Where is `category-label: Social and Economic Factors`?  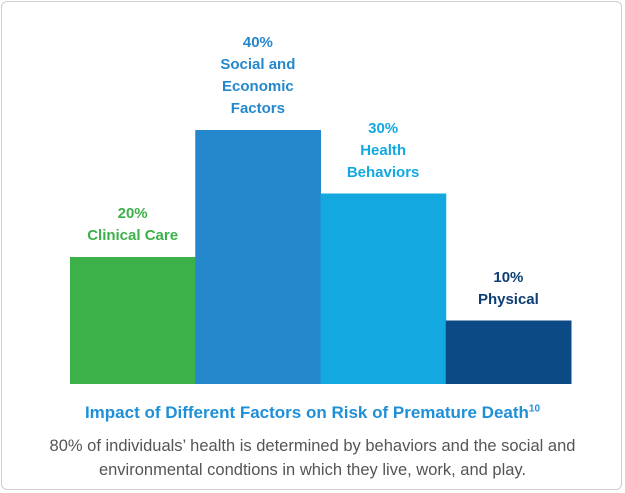
category-label: Social and Economic Factors is located at coordinates (258, 86).